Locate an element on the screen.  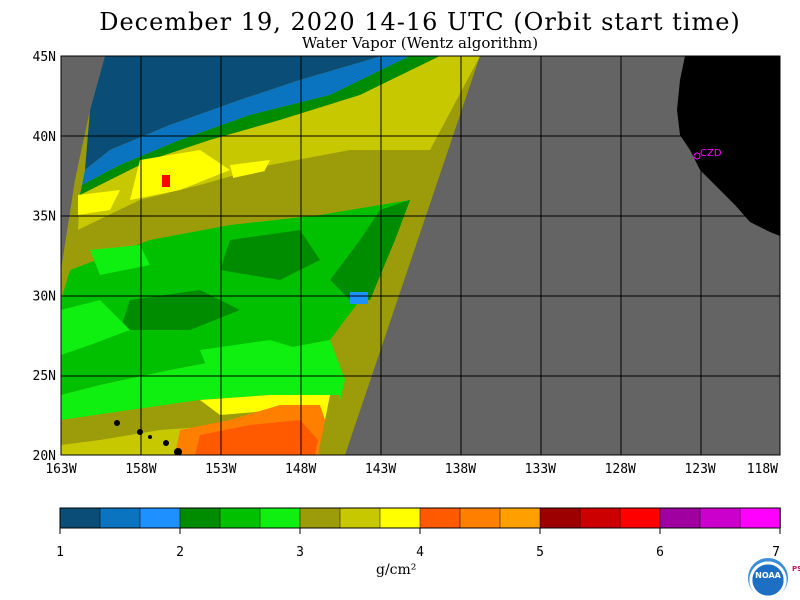
colorbar-tick-label: 5 is located at coordinates (540, 552).